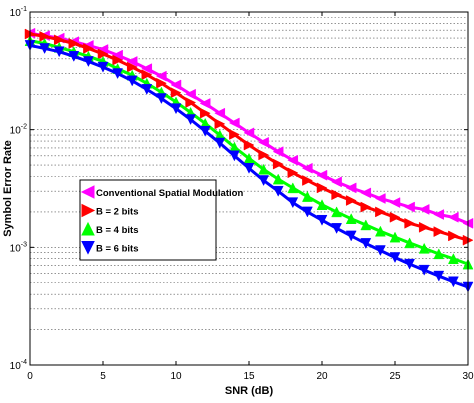 The height and width of the screenshot is (403, 474). I want to click on x-tick-label: 30, so click(468, 376).